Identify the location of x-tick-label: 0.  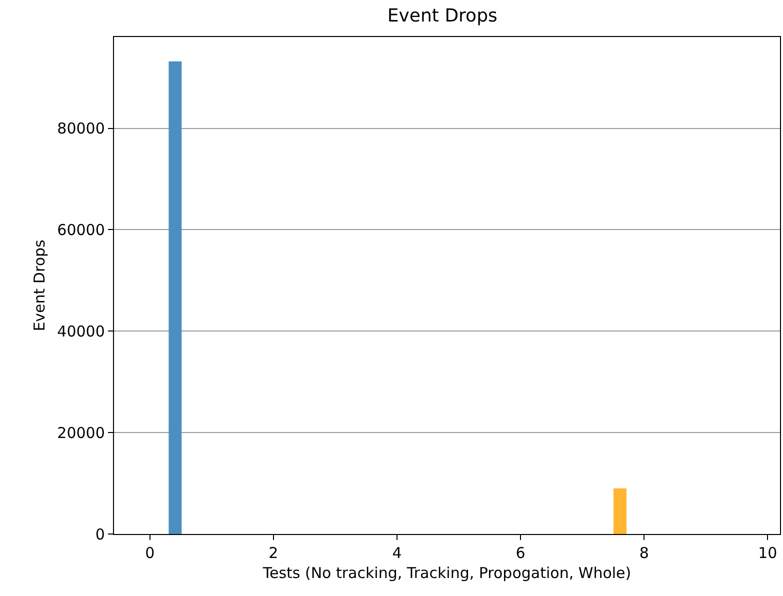
(150, 553).